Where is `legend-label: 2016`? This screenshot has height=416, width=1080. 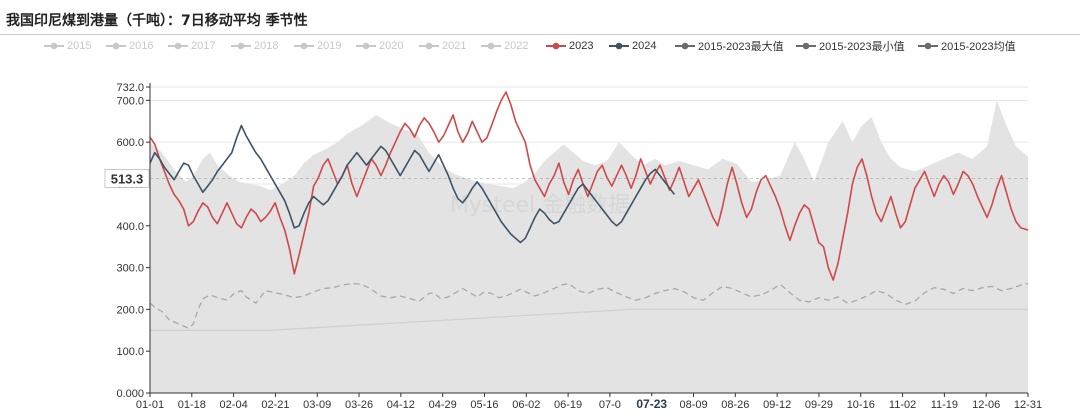
legend-label: 2016 is located at coordinates (141, 46).